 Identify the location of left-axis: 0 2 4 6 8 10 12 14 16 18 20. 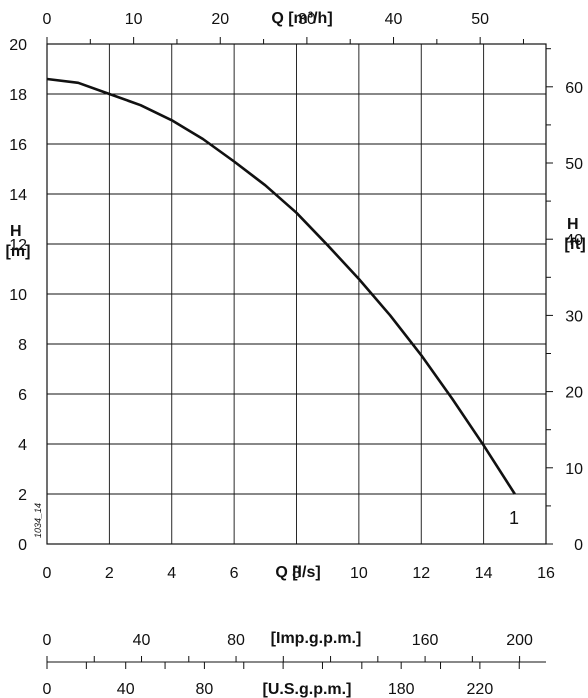
(18, 295).